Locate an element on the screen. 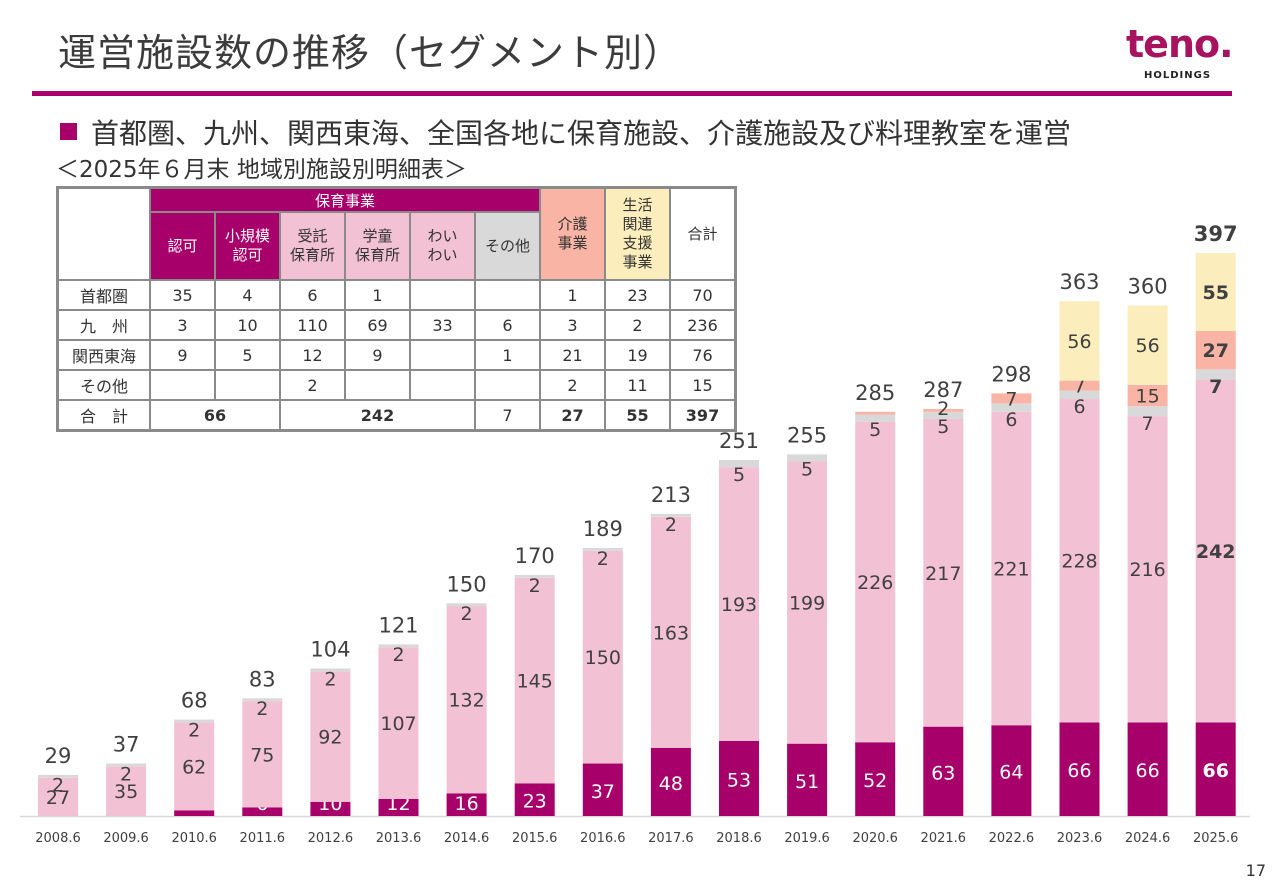  table-row: 関西東海 9 5 12 9 1 21 19 76 is located at coordinates (396, 355).